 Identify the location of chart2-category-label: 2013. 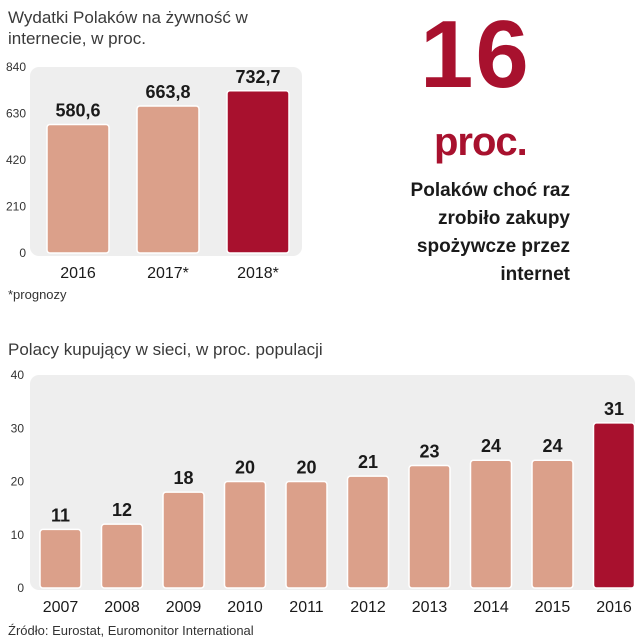
(430, 607).